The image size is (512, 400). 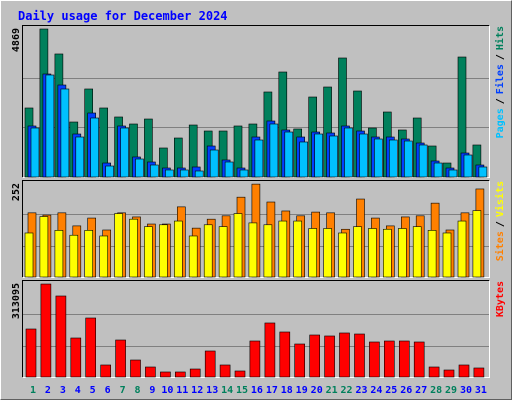 What do you see at coordinates (16, 301) in the screenshot?
I see `y-tick-label: 313095` at bounding box center [16, 301].